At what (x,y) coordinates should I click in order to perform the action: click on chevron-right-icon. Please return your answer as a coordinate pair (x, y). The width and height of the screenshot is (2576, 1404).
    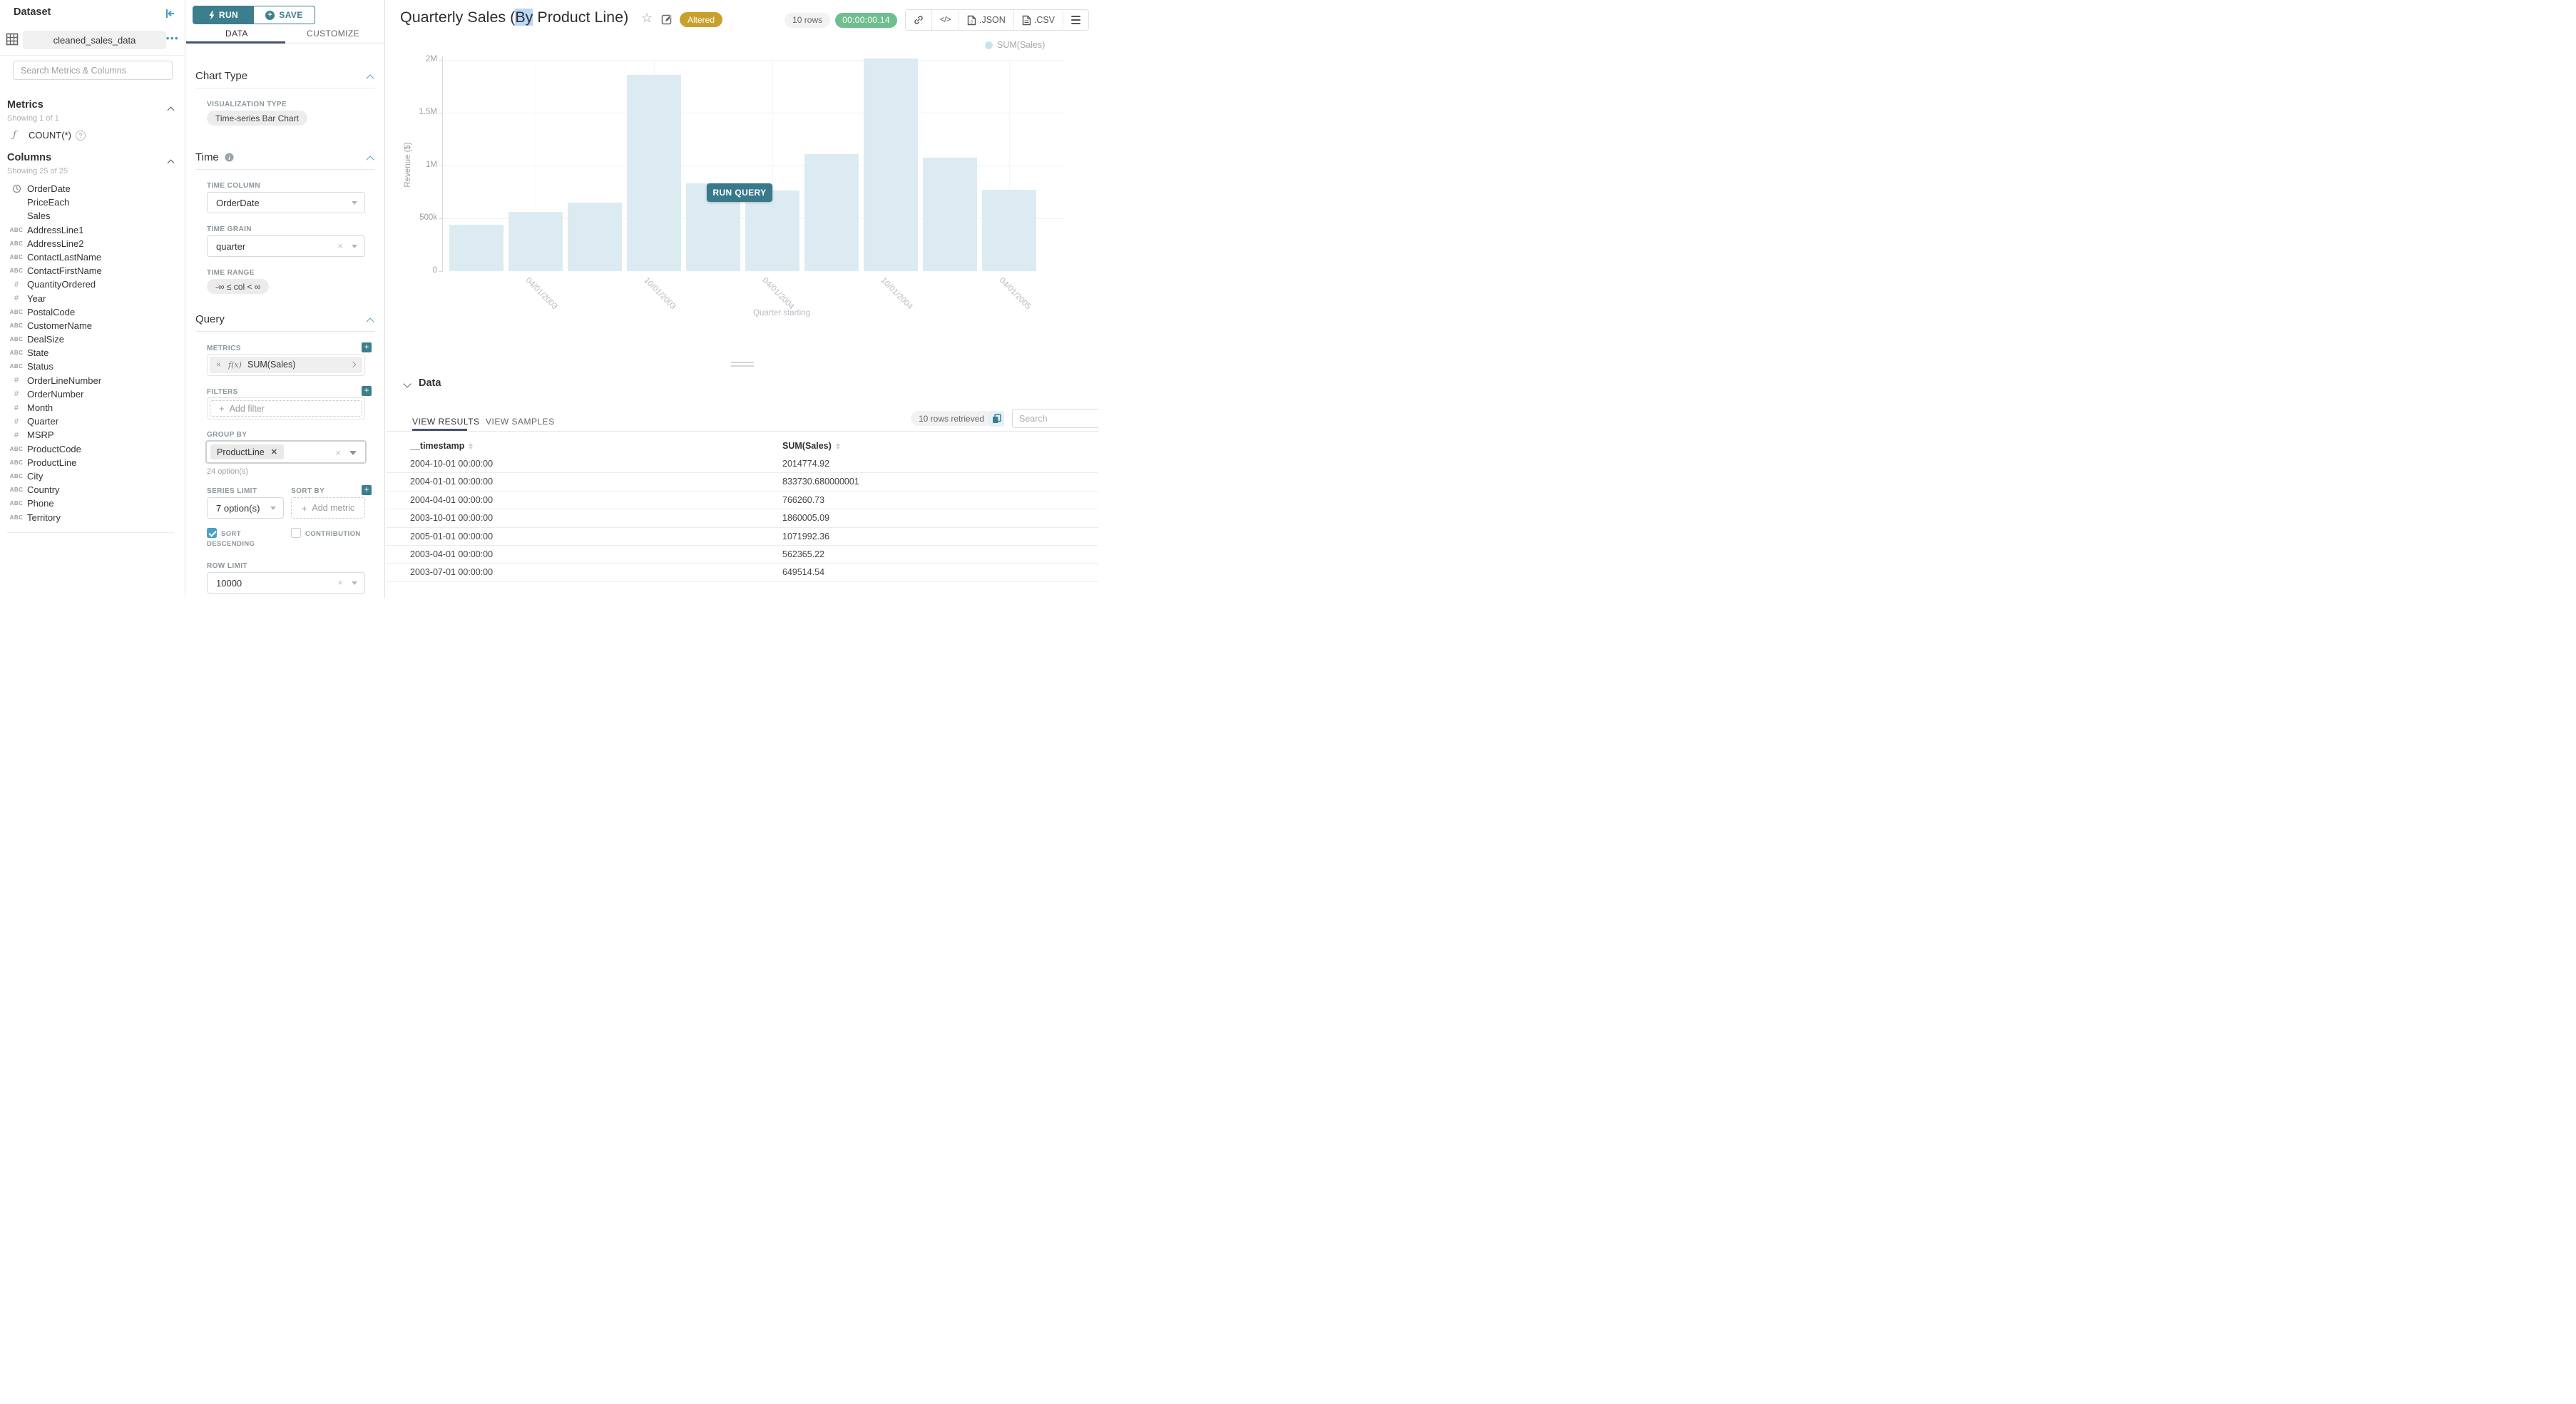
    Looking at the image, I should click on (353, 364).